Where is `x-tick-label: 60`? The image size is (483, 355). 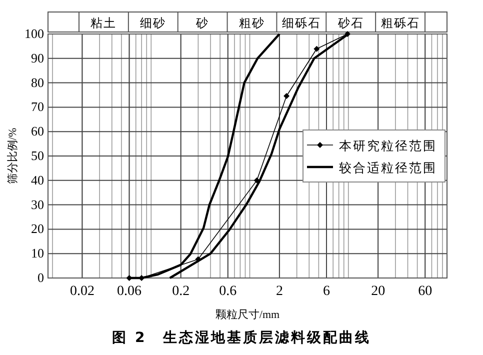
x-tick-label: 60 is located at coordinates (425, 291).